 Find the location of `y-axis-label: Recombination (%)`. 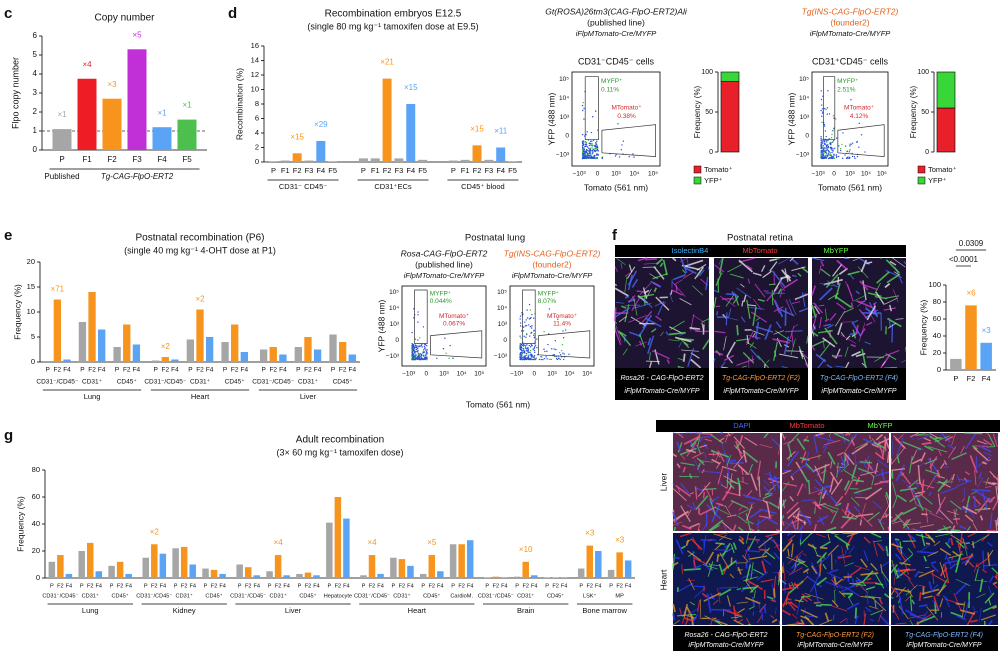

y-axis-label: Recombination (%) is located at coordinates (239, 104).